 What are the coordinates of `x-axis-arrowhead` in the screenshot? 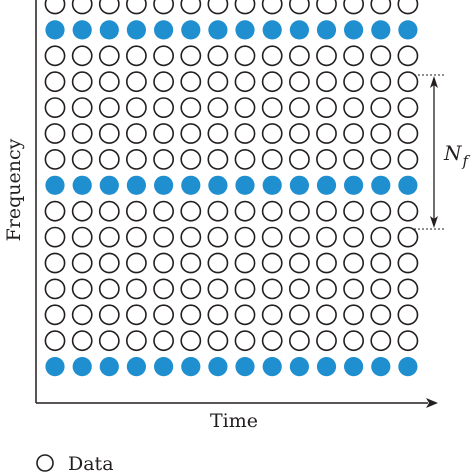 It's located at (432, 403).